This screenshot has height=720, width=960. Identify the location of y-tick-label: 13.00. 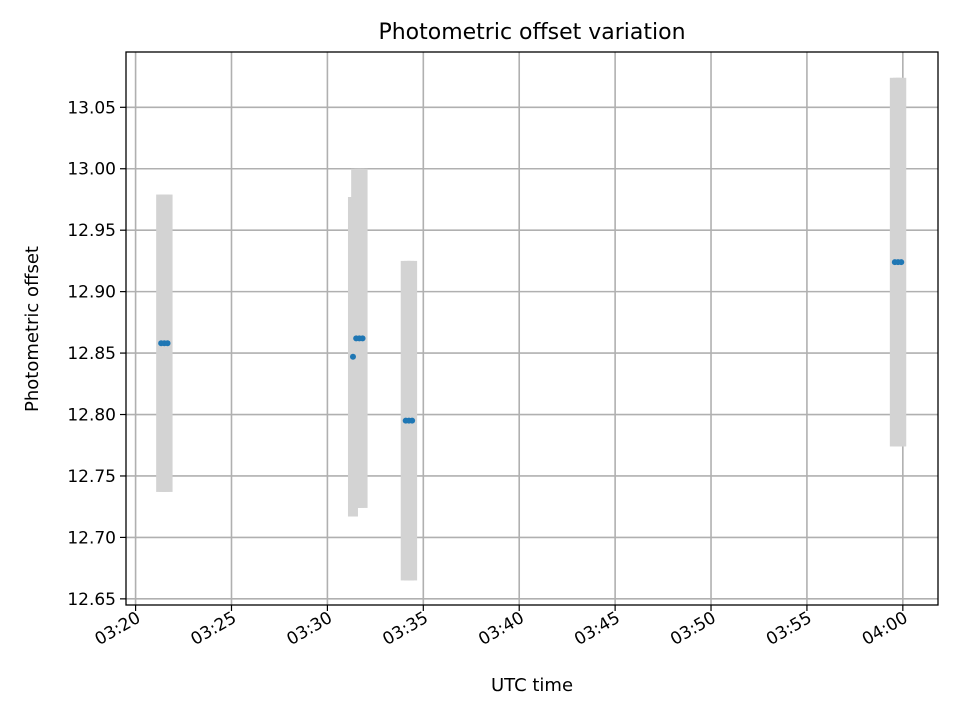
(91, 170).